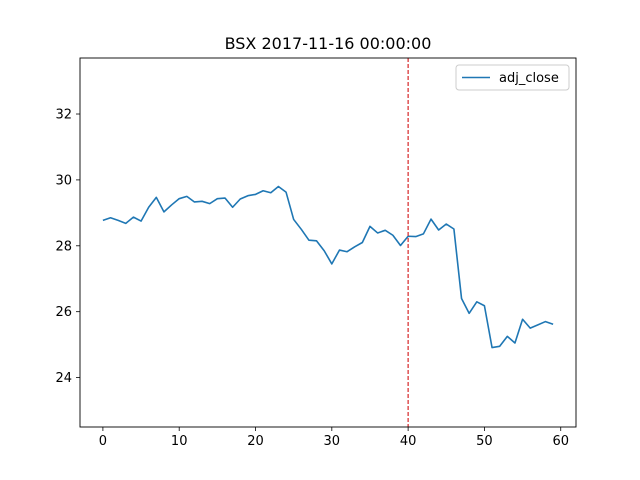 This screenshot has height=480, width=640. Describe the element at coordinates (484, 441) in the screenshot. I see `x-tick-label: 50` at that location.